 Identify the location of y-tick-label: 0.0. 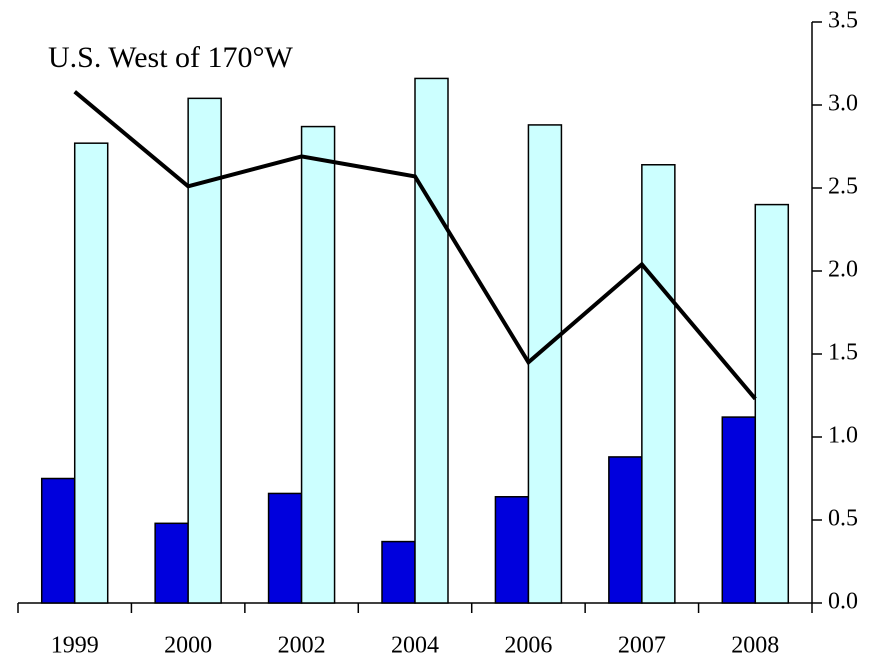
(843, 602).